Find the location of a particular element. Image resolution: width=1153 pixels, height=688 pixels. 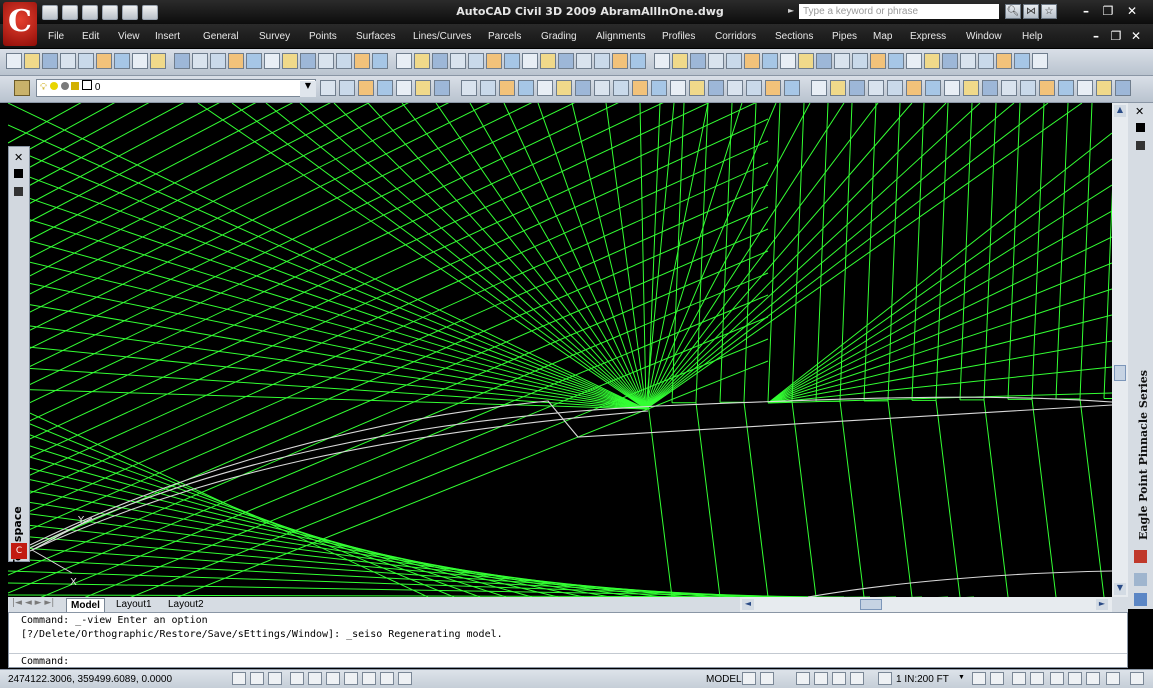

open-icon is located at coordinates (70, 12).